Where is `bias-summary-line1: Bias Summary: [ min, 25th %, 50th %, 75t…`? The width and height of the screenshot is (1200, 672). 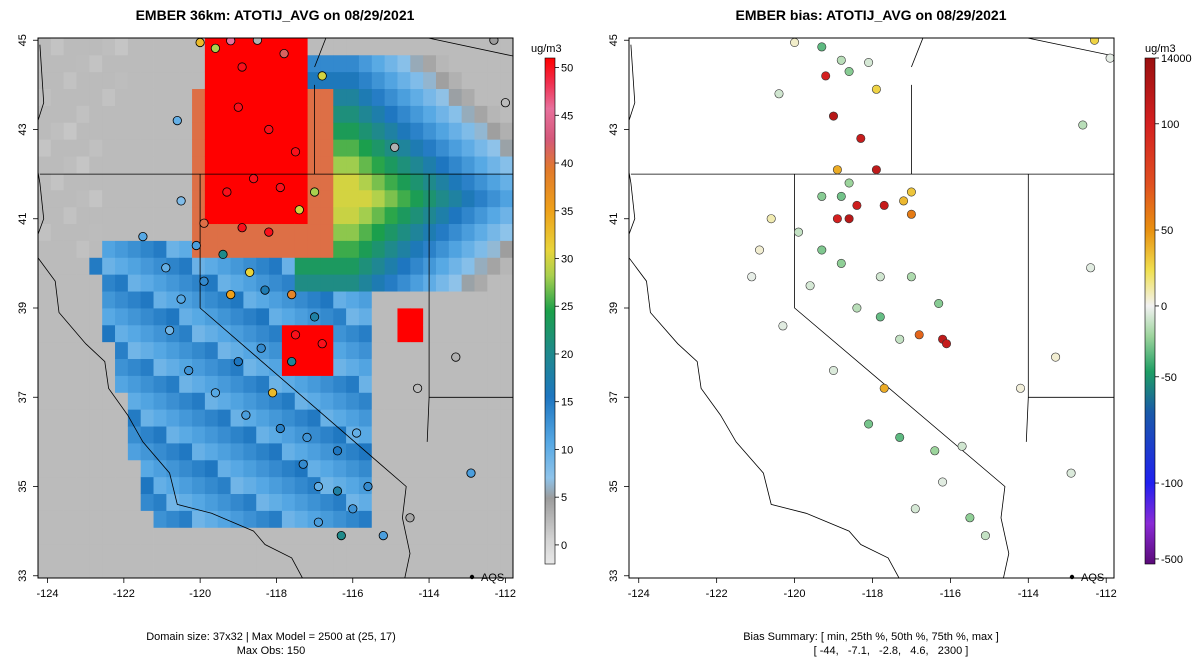
bias-summary-line1: Bias Summary: [ min, 25th %, 50th %, 75t… is located at coordinates (871, 637).